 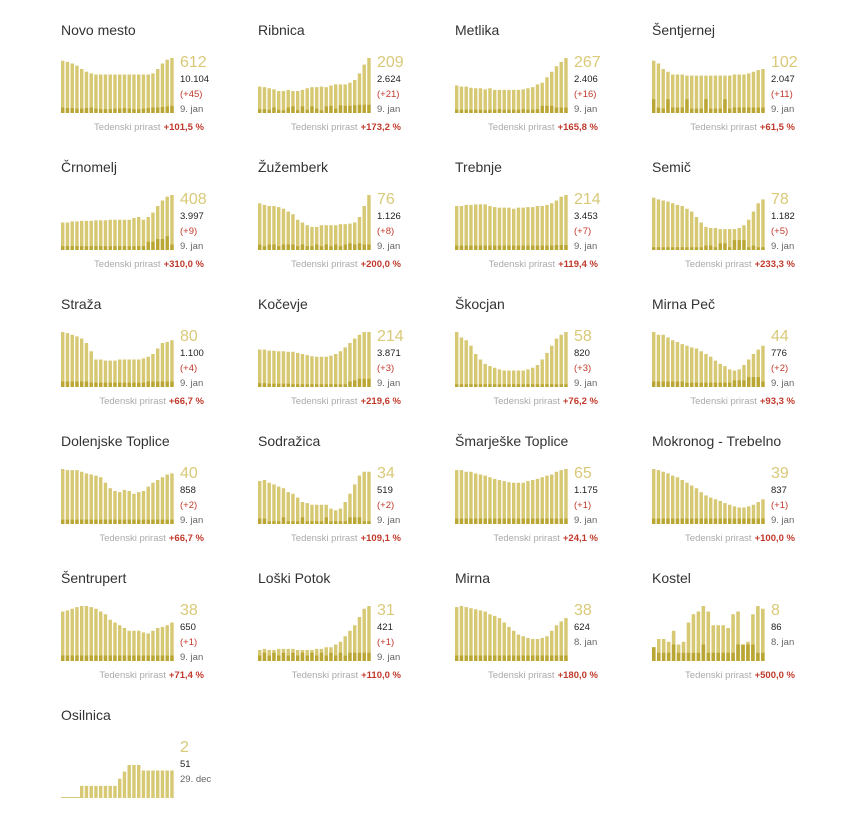 What do you see at coordinates (783, 246) in the screenshot?
I see `date-label: 9. jan` at bounding box center [783, 246].